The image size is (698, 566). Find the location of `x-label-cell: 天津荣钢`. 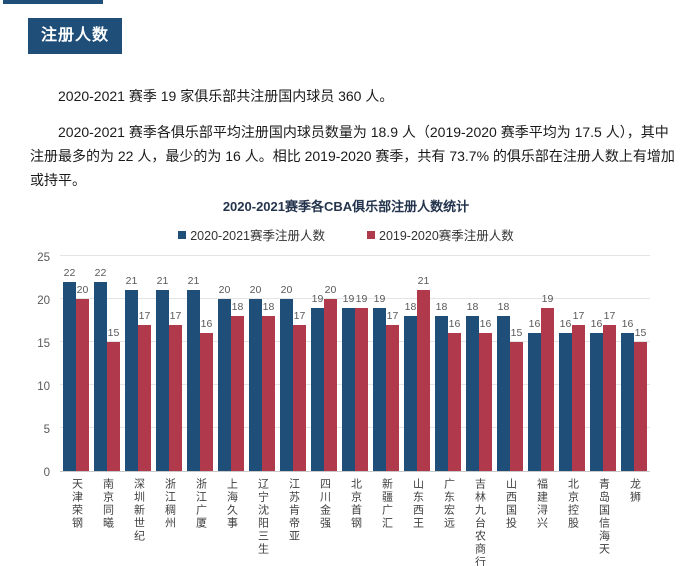

x-label-cell: 天津荣钢 is located at coordinates (76, 522).